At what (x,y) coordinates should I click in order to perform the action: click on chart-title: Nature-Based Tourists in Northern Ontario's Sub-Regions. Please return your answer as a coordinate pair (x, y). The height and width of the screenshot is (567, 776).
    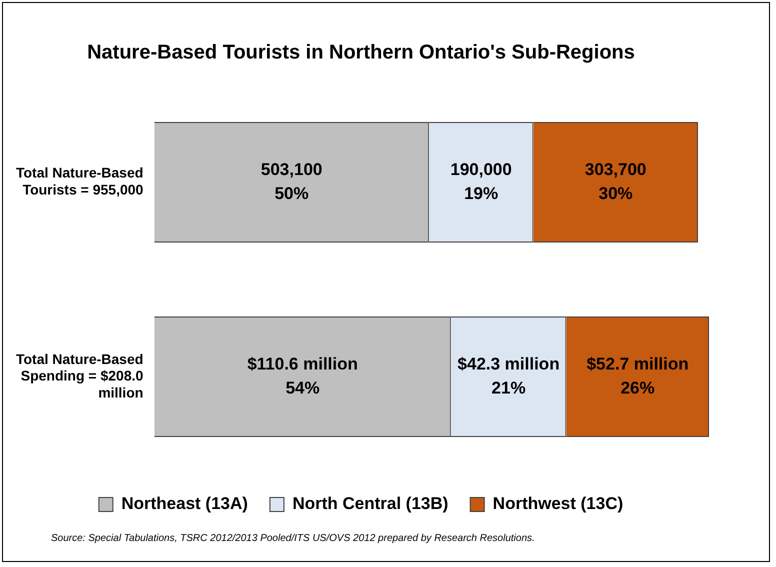
    Looking at the image, I should click on (361, 53).